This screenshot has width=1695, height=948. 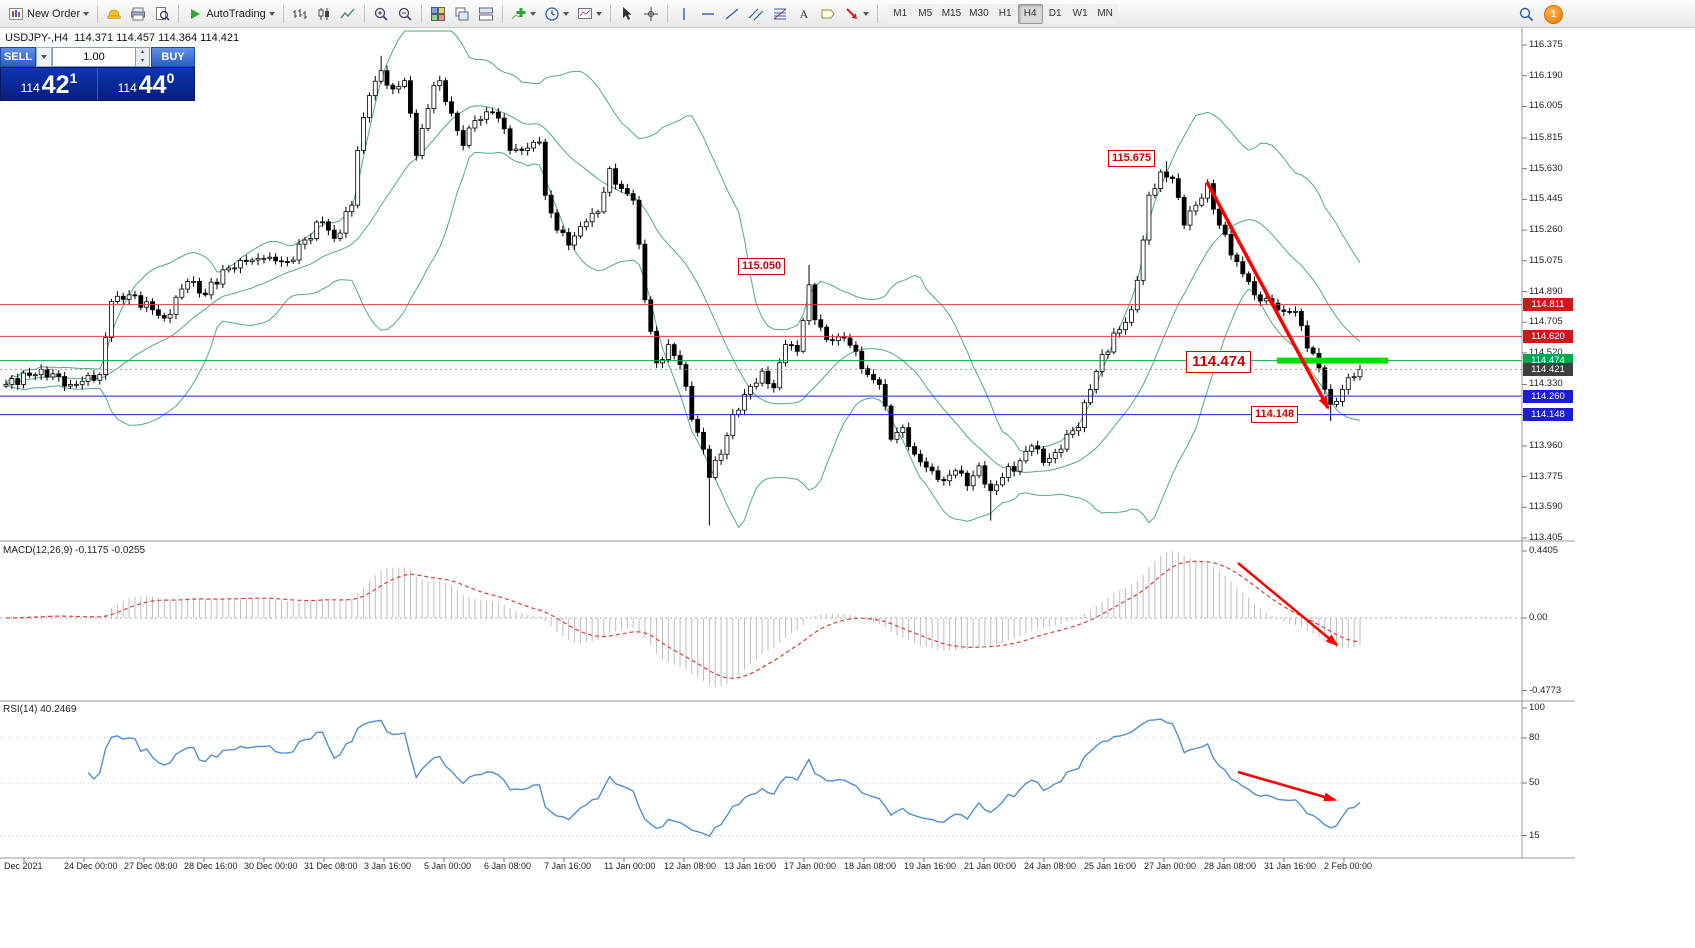 What do you see at coordinates (1538, 617) in the screenshot?
I see `macd-axis-label: 0.00` at bounding box center [1538, 617].